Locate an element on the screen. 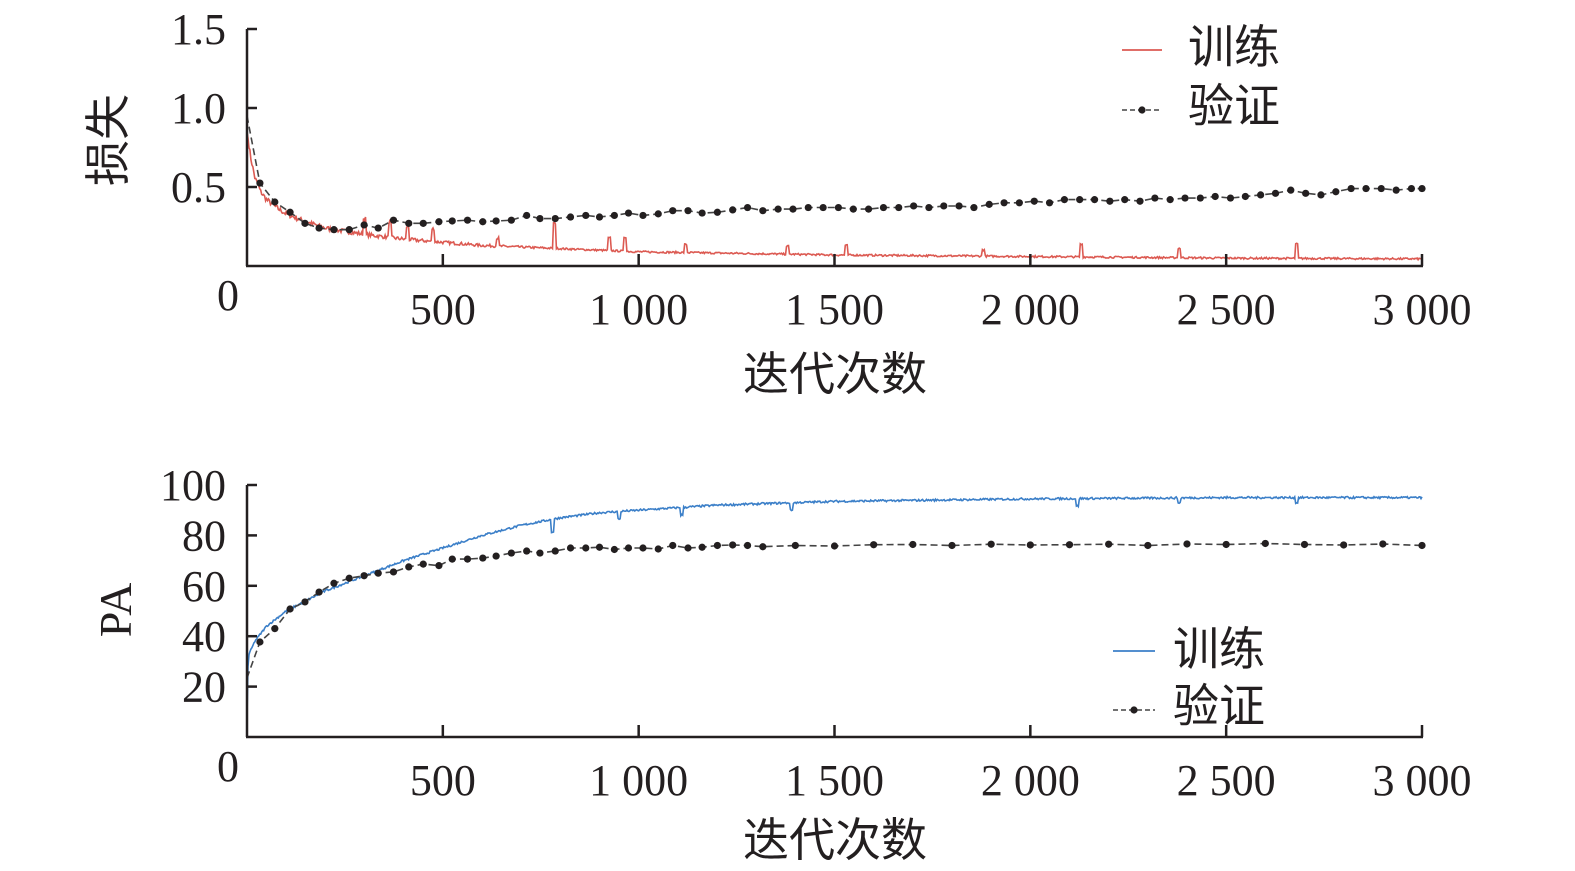 The width and height of the screenshot is (1575, 871). series-line-loss-val is located at coordinates (834, 173).